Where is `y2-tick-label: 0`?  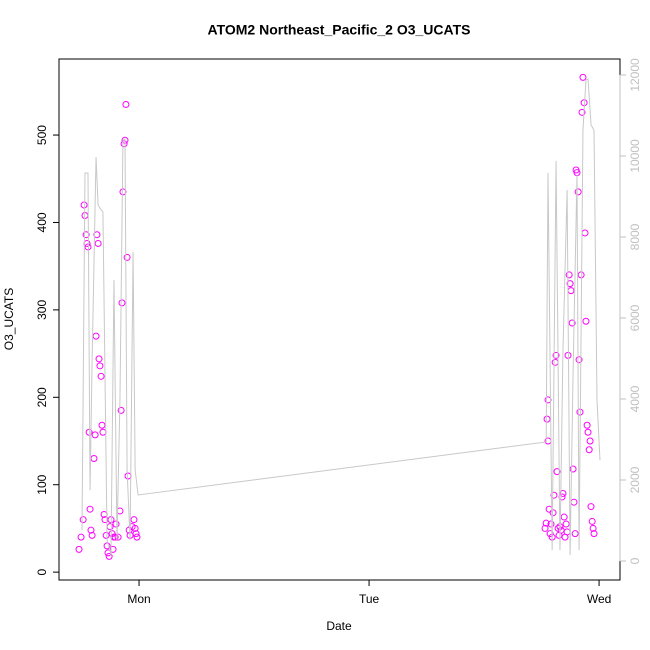
y2-tick-label: 0 is located at coordinates (635, 560).